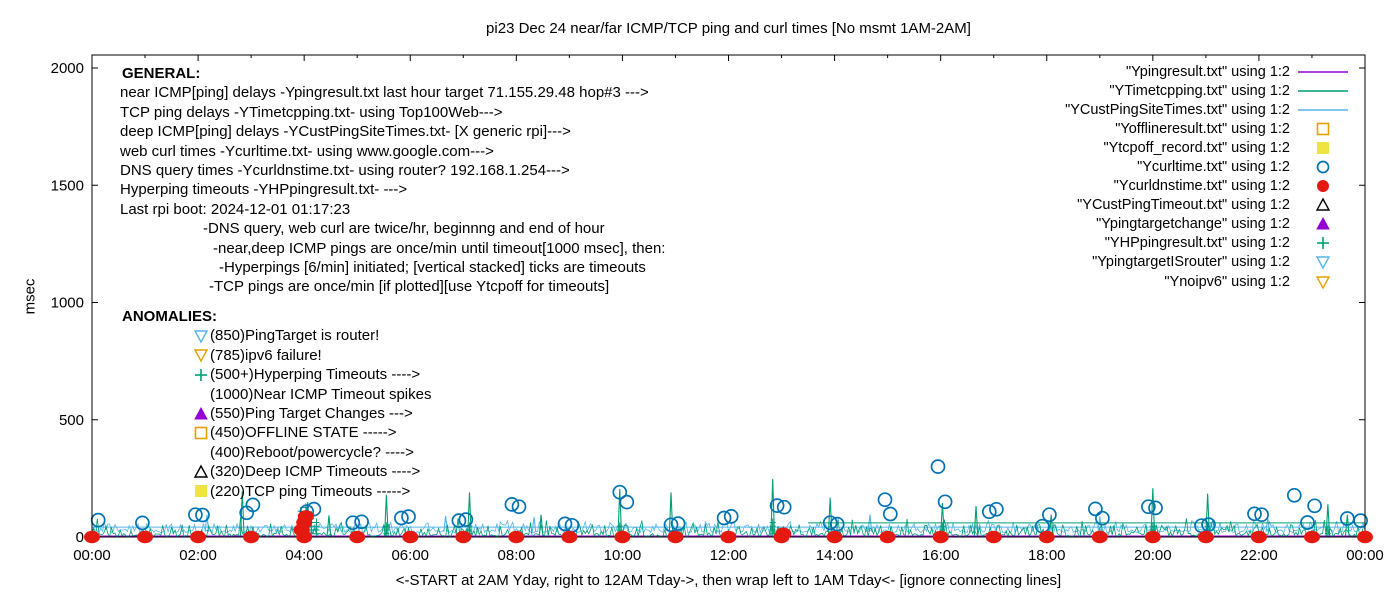 This screenshot has width=1400, height=600. What do you see at coordinates (1208, 166) in the screenshot?
I see `legend-entry: "Ycurltime.txt" using 1:2` at bounding box center [1208, 166].